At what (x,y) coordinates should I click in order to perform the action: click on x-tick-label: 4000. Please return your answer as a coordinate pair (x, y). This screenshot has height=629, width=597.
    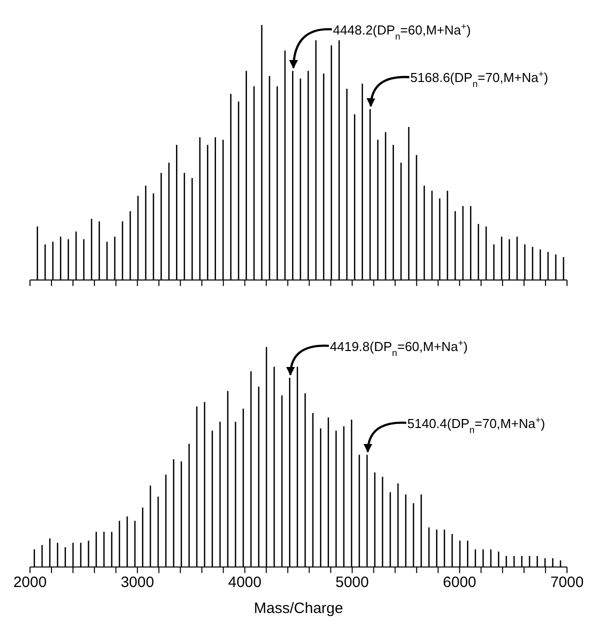
    Looking at the image, I should click on (245, 582).